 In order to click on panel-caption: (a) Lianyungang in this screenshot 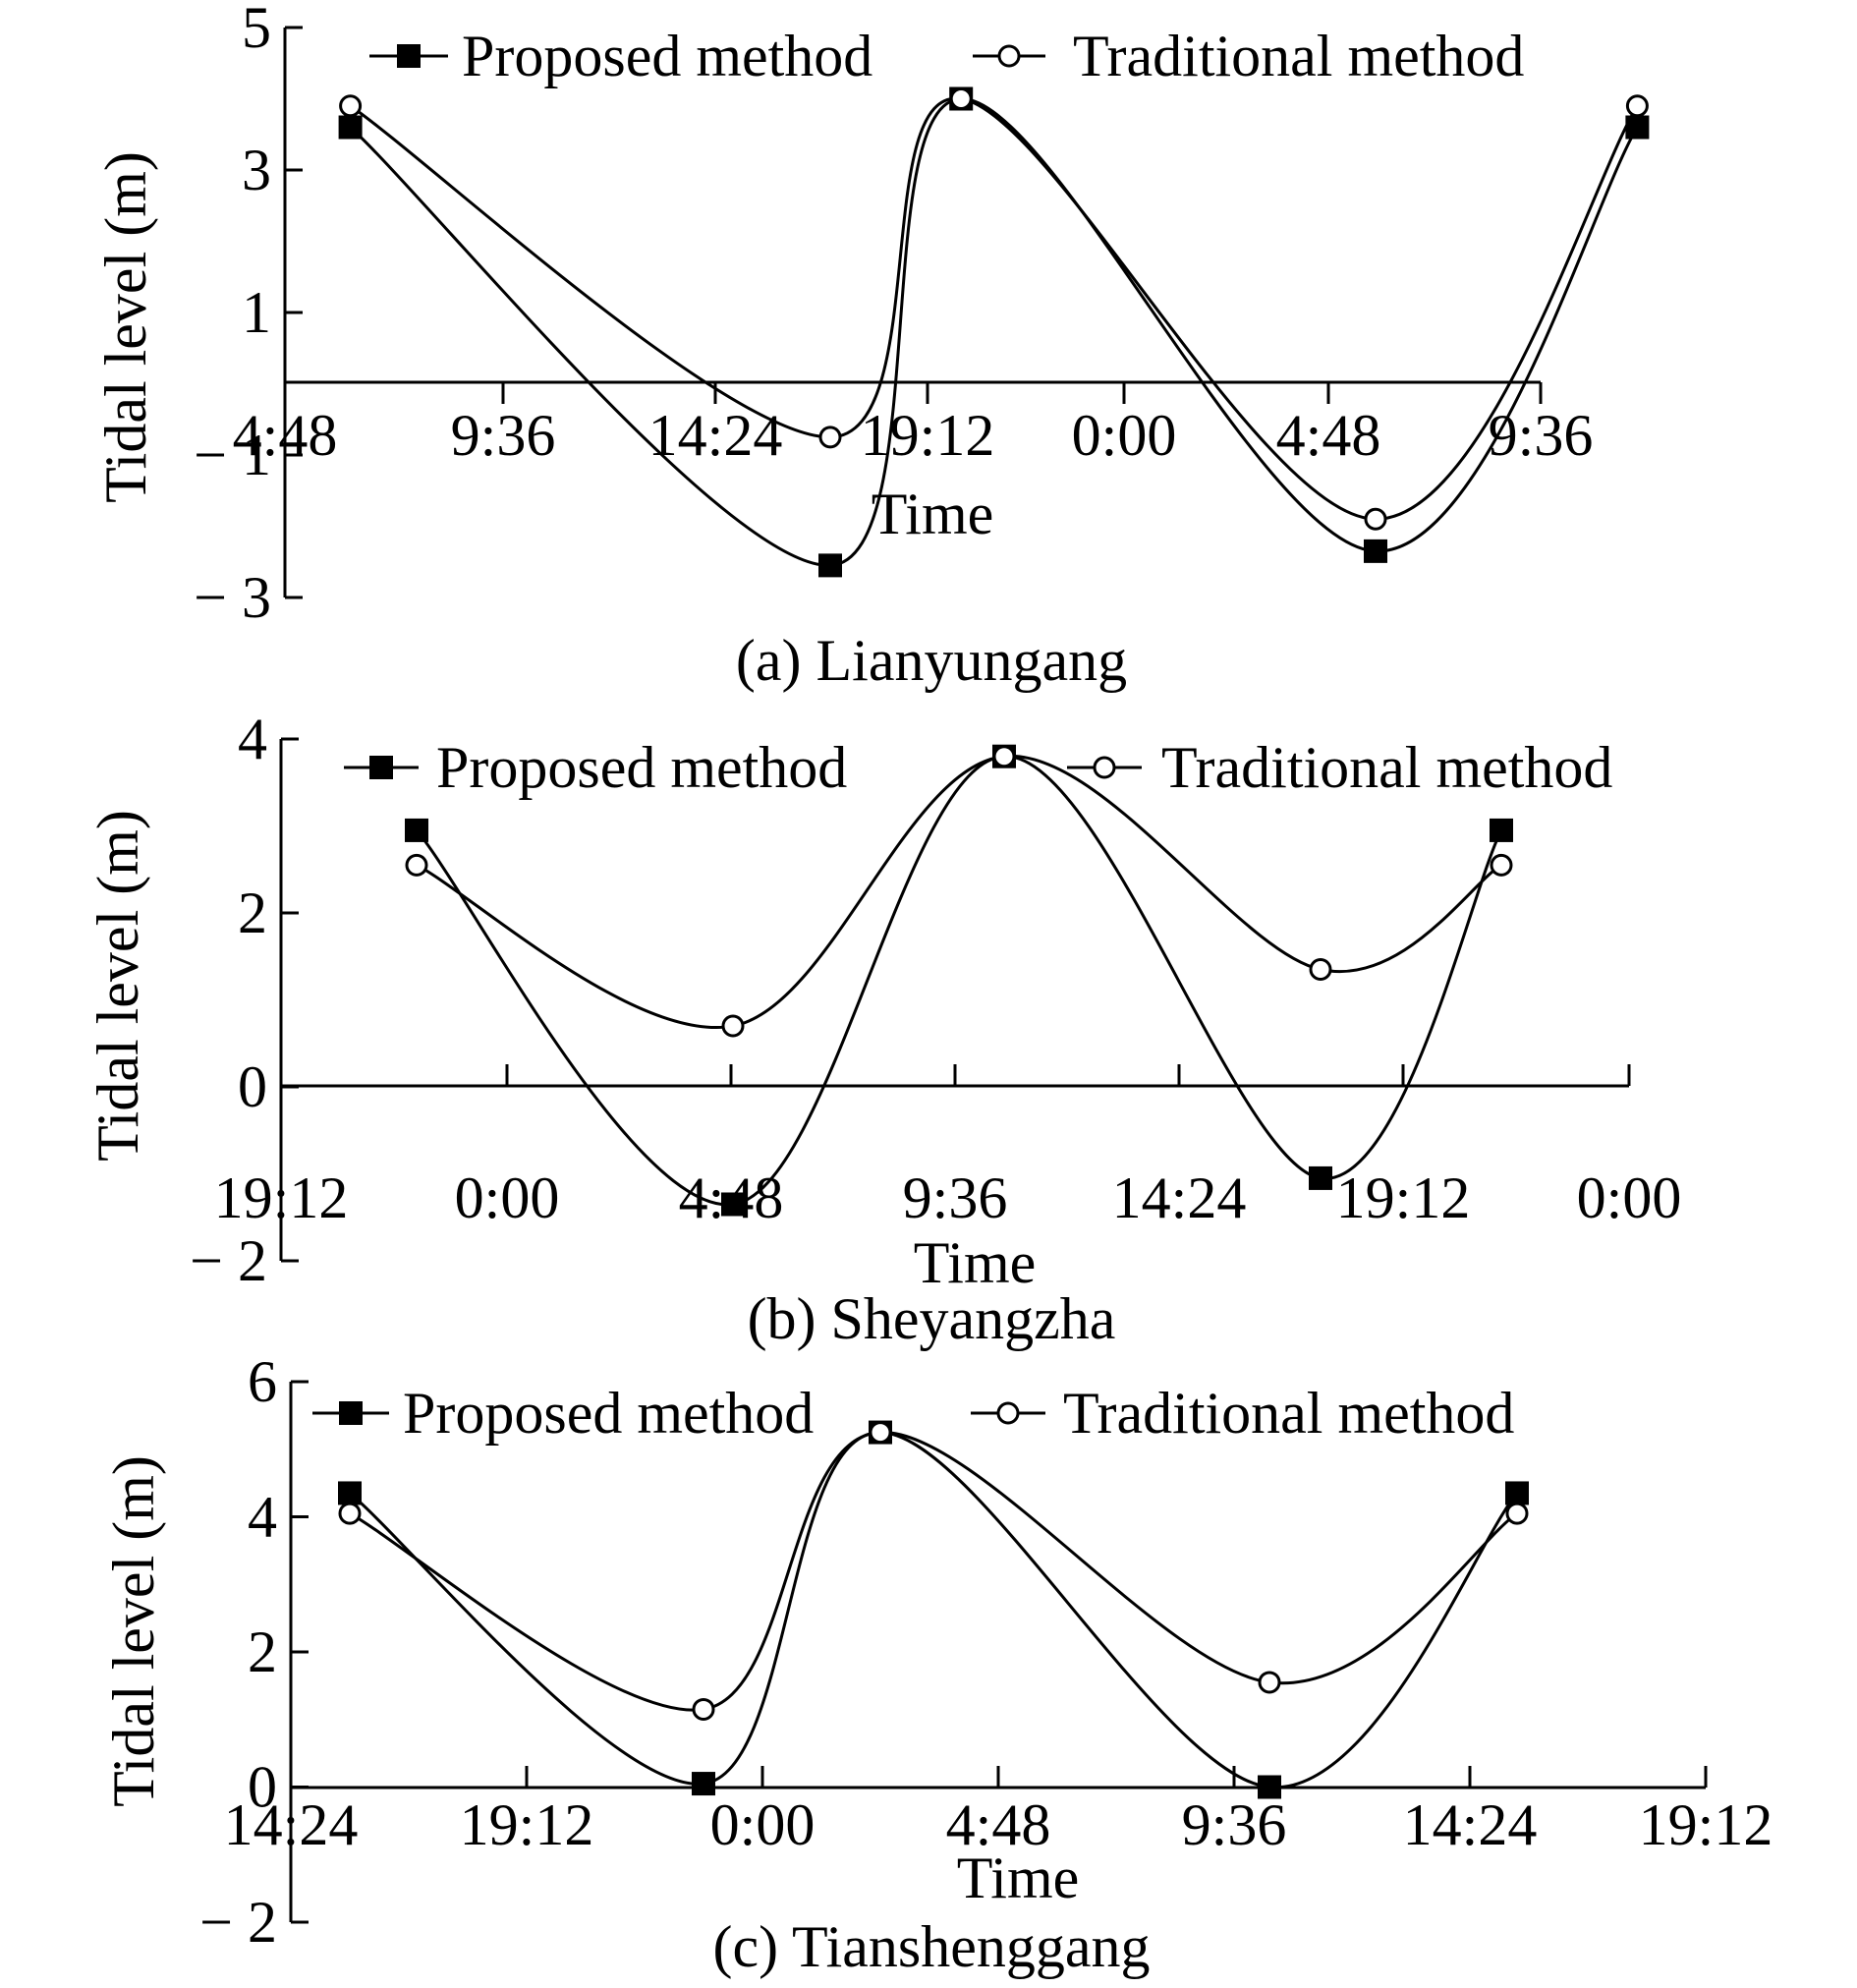, I will do `click(931, 660)`.